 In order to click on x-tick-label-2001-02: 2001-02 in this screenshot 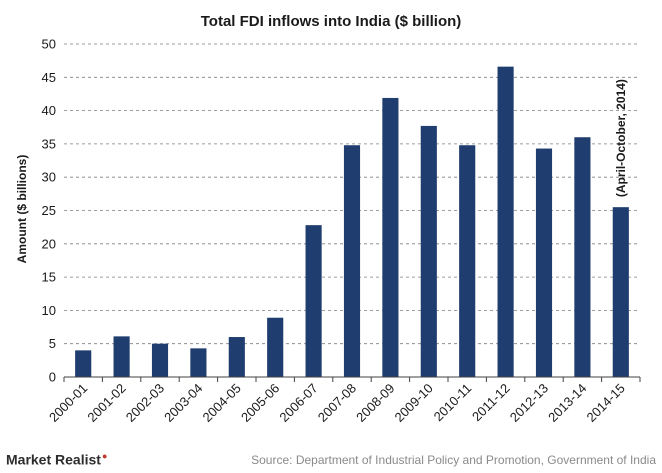, I will do `click(106, 403)`.